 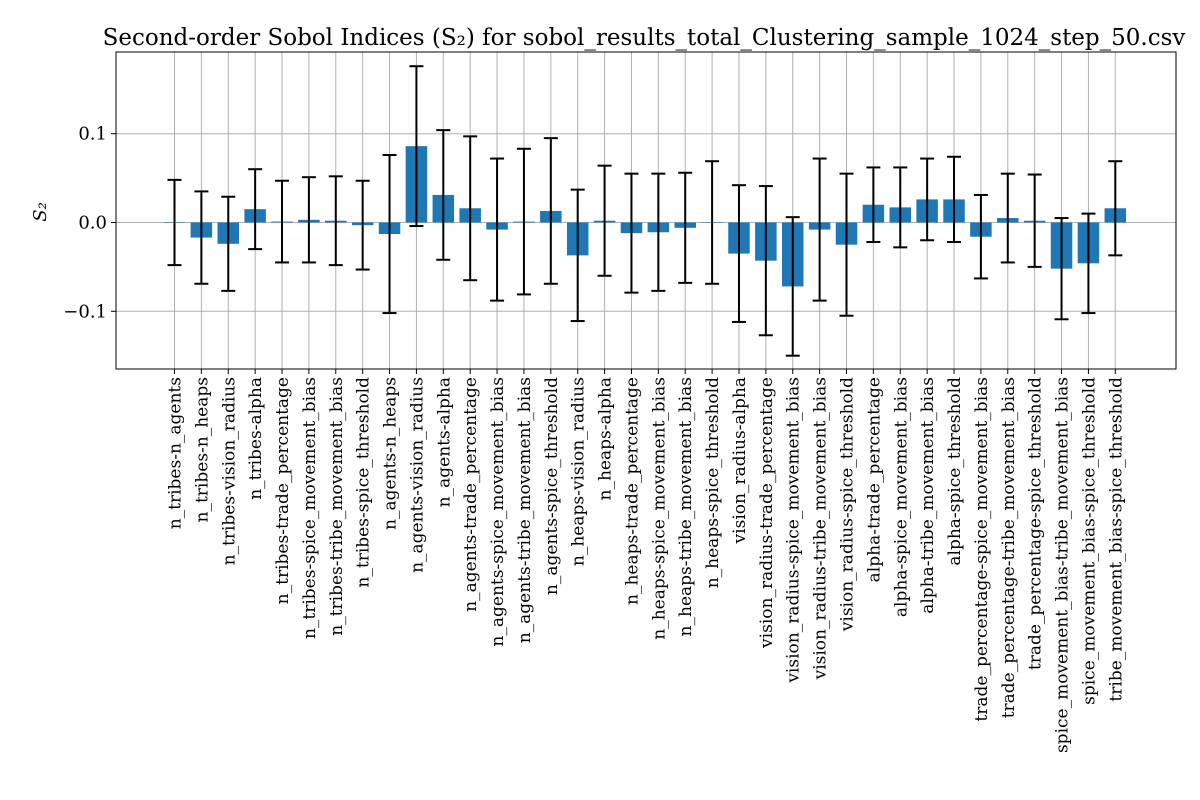 What do you see at coordinates (901, 497) in the screenshot?
I see `x-tick-label: alpha-spice_movement_bias` at bounding box center [901, 497].